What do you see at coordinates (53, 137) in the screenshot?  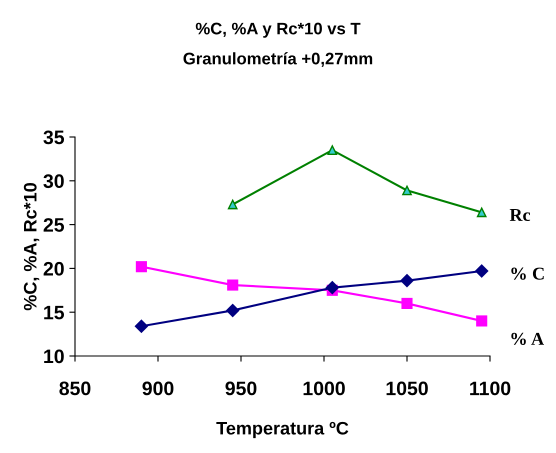 I see `y-tick-label: 35` at bounding box center [53, 137].